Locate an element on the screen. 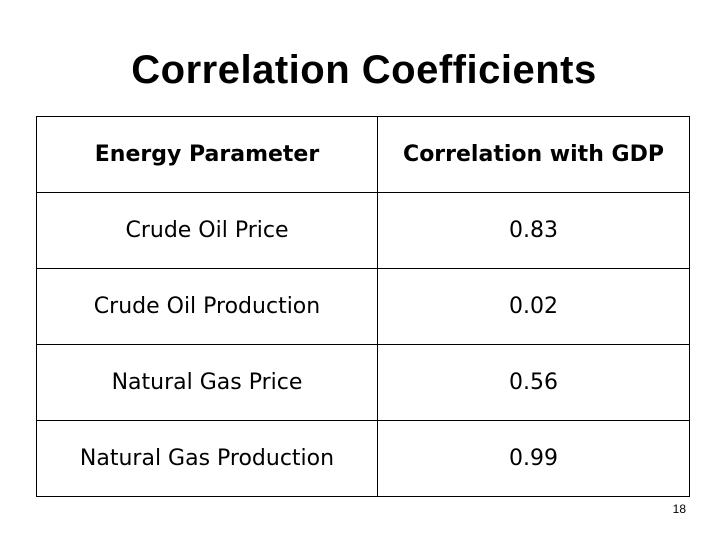 This screenshot has width=728, height=546. cell-correlation: 0.83 is located at coordinates (533, 230).